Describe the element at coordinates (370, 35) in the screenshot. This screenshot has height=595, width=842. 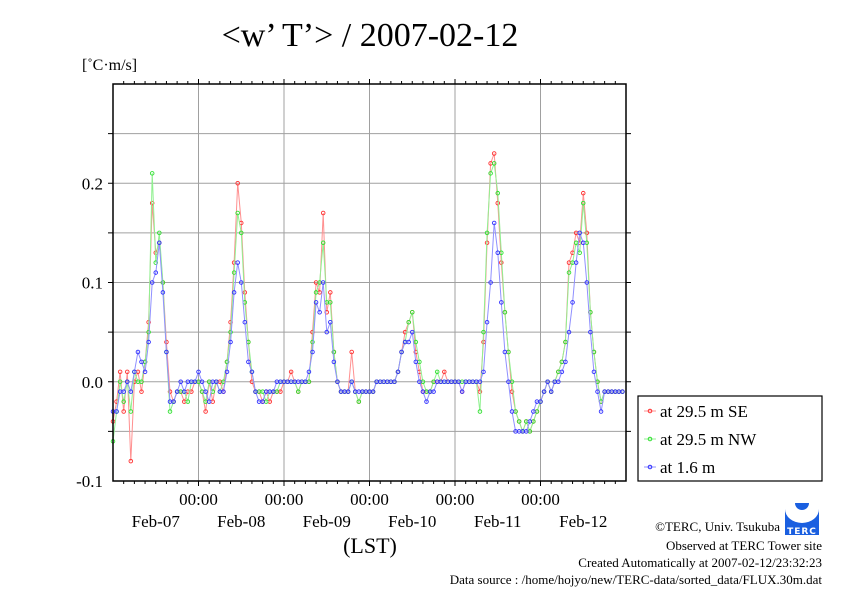
I see `chart-title: <w’ T’> / 2007-02-12` at that location.